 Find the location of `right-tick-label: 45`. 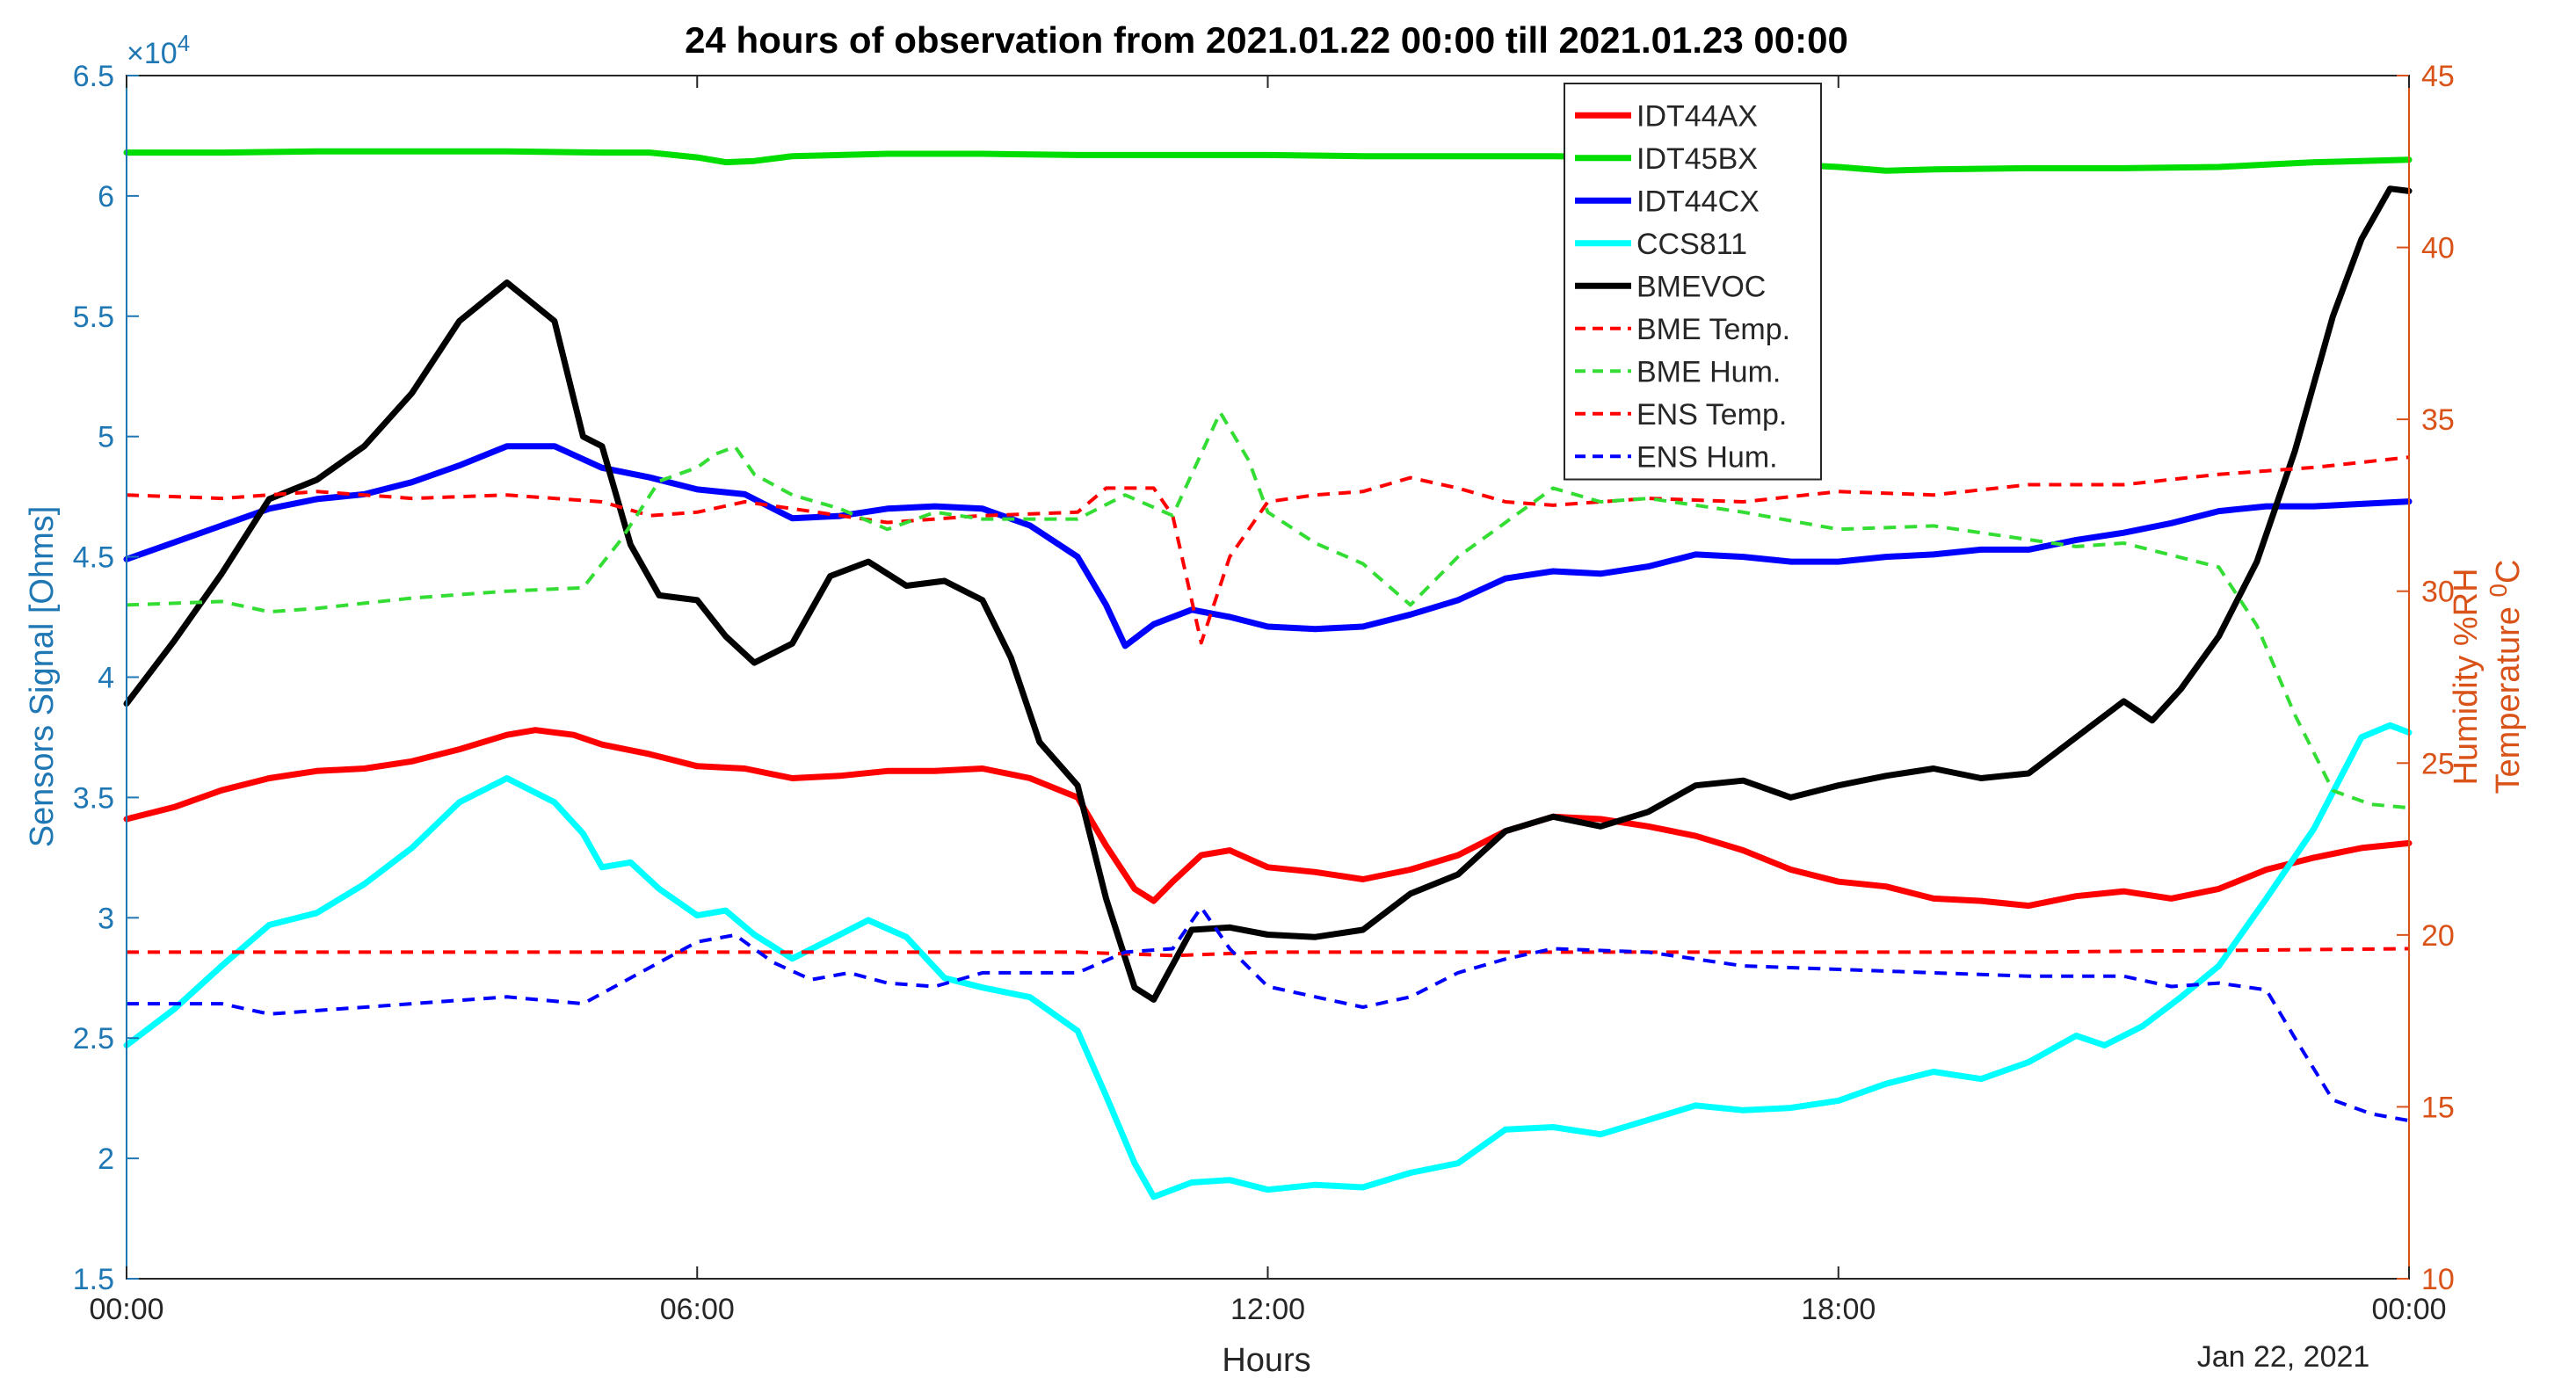

right-tick-label: 45 is located at coordinates (2438, 76).